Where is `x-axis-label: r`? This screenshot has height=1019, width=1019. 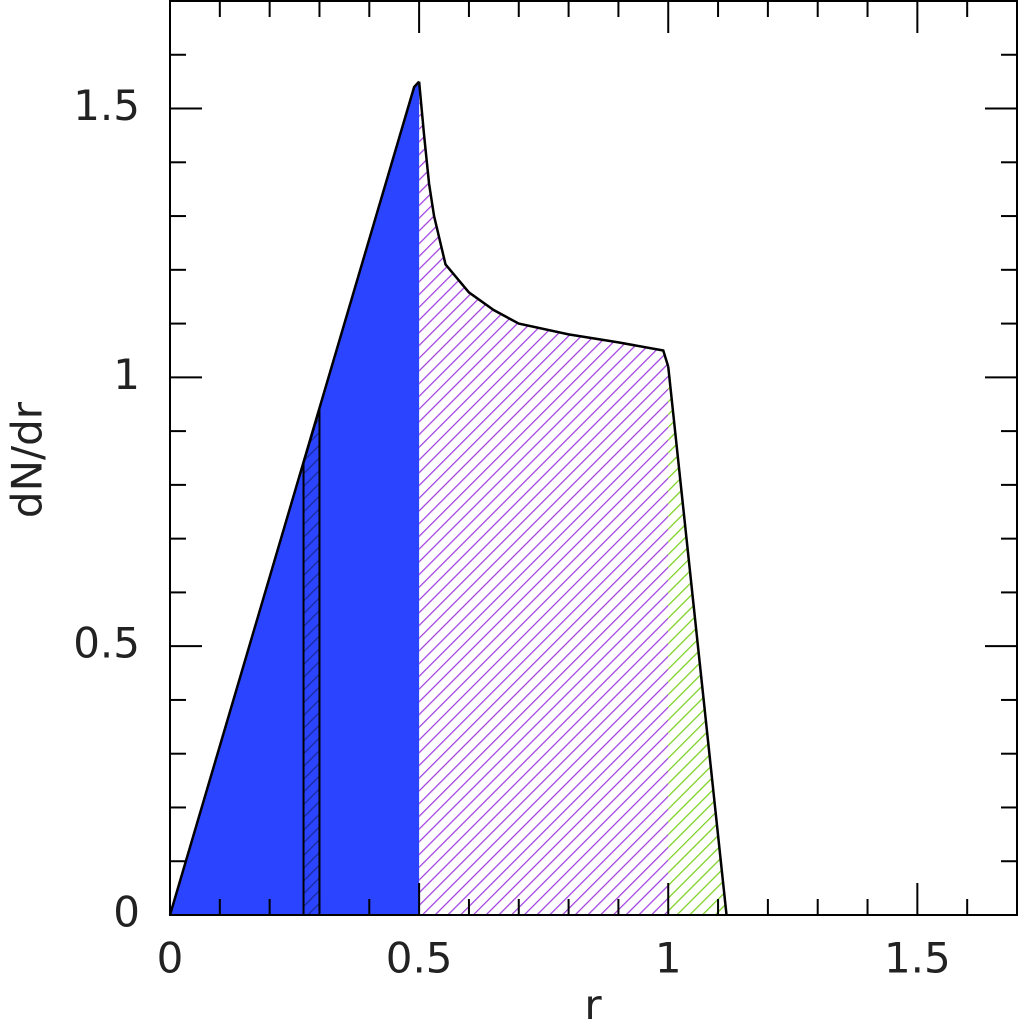 x-axis-label: r is located at coordinates (593, 1000).